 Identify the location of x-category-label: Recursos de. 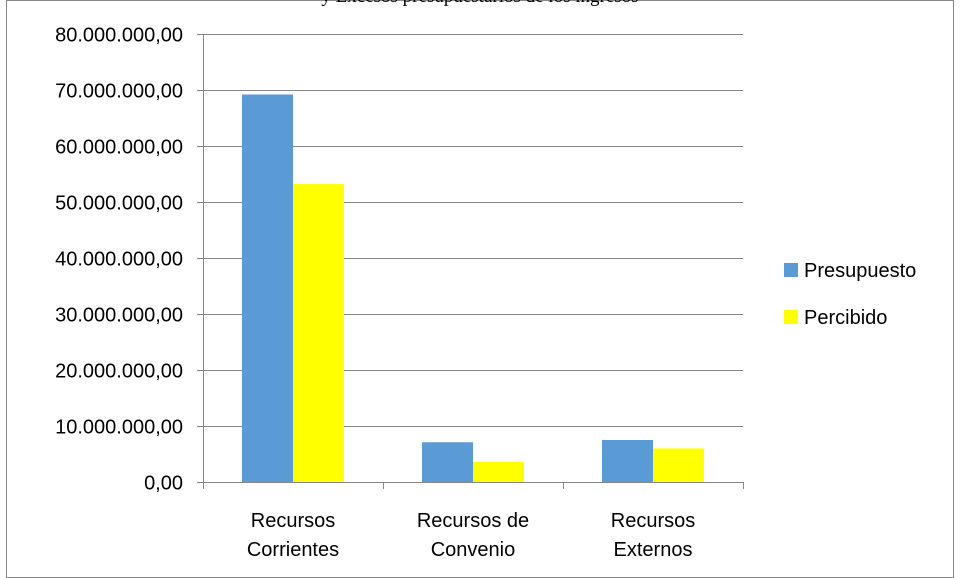
(473, 521).